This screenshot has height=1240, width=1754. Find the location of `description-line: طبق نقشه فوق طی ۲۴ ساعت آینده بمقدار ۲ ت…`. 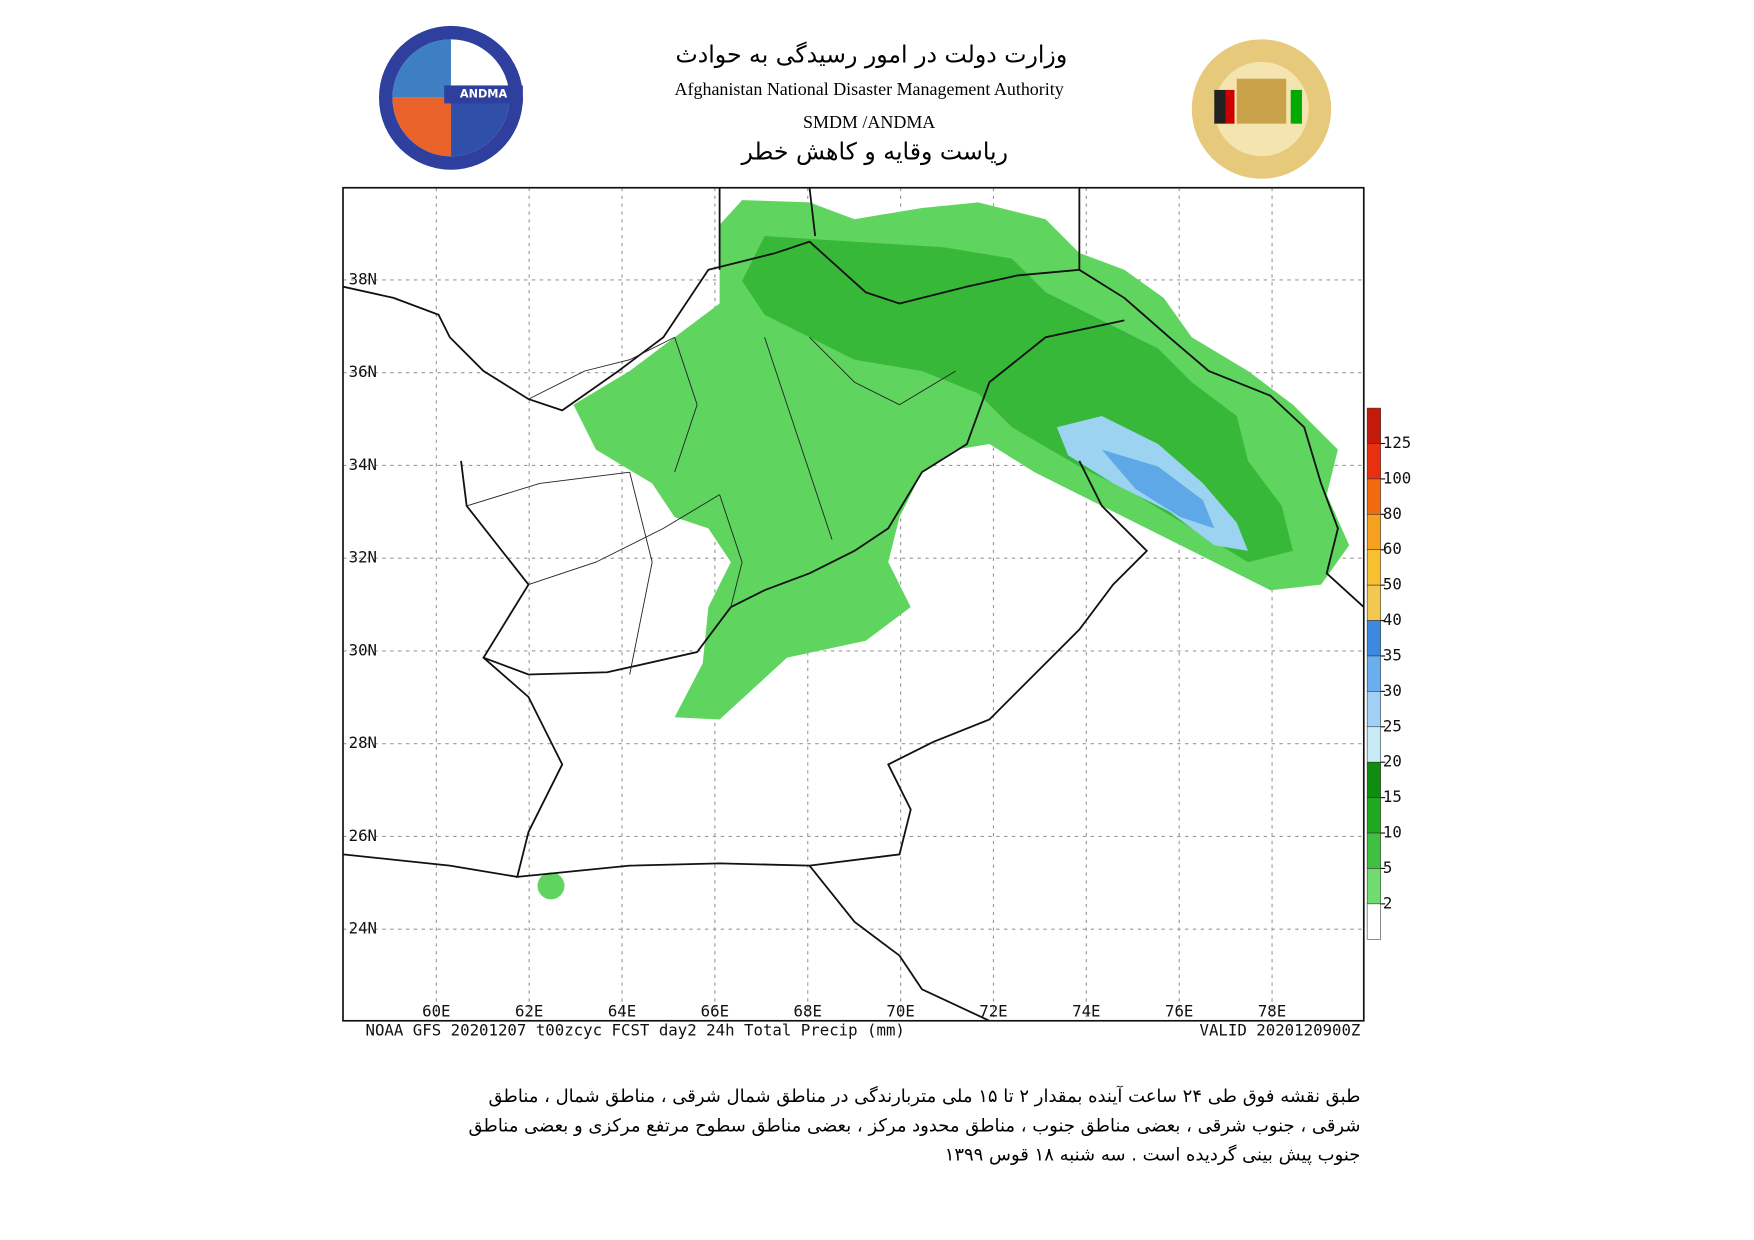

description-line: طبق نقشه فوق طی ۲۴ ساعت آینده بمقدار ۲ ت… is located at coordinates (925, 1095).